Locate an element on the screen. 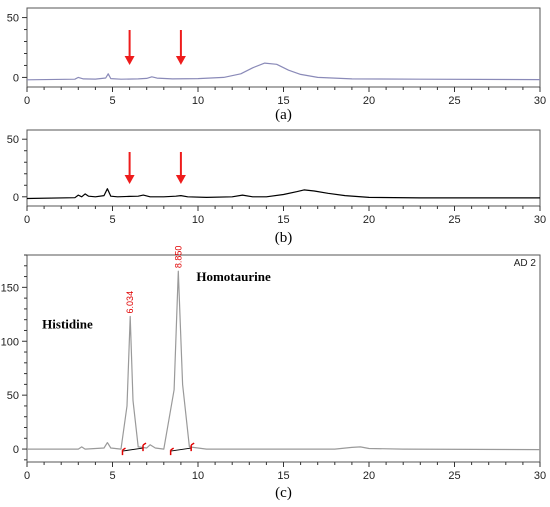  peak-compound-name: Histidine is located at coordinates (67, 323).